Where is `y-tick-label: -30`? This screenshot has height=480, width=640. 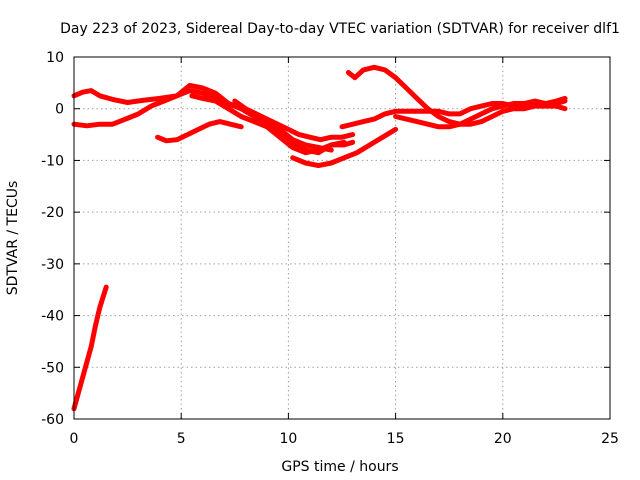 y-tick-label: -30 is located at coordinates (52, 265).